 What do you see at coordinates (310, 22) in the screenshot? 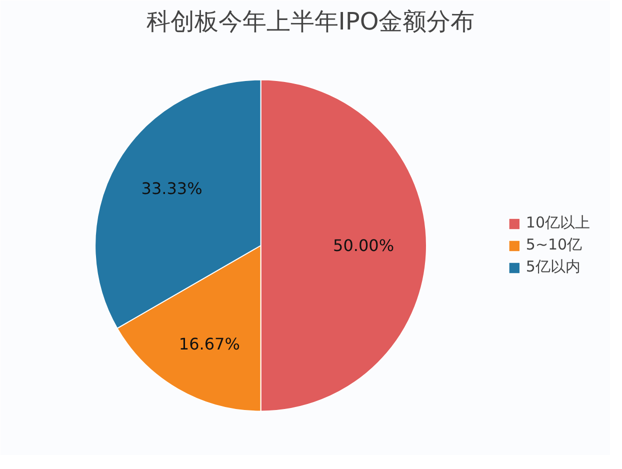
I see `chart-title: 科创板今年上半年IPO金额分布` at bounding box center [310, 22].